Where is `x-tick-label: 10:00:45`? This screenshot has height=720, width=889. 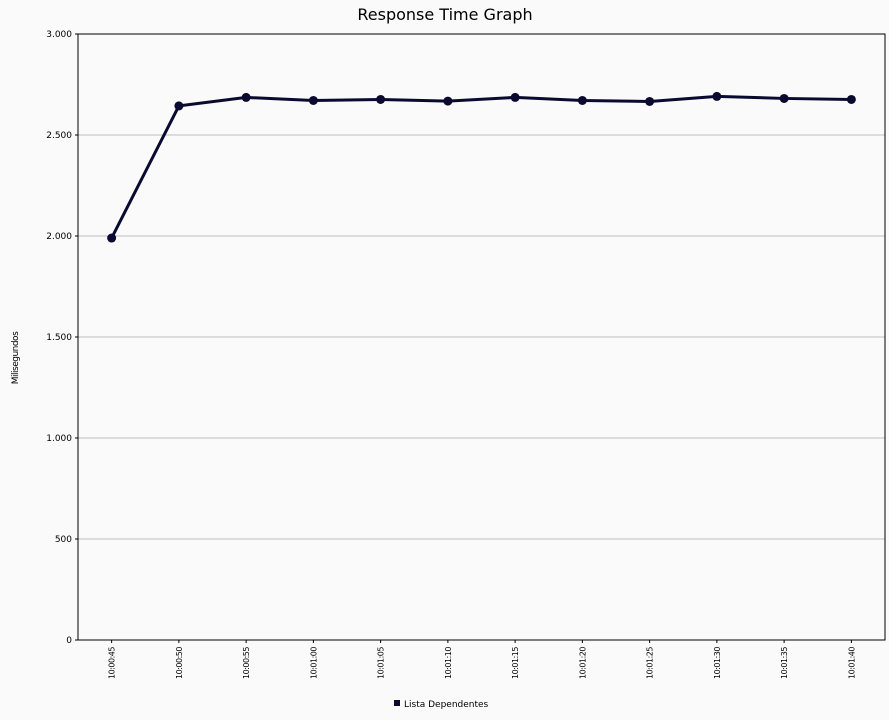
x-tick-label: 10:00:45 is located at coordinates (112, 663).